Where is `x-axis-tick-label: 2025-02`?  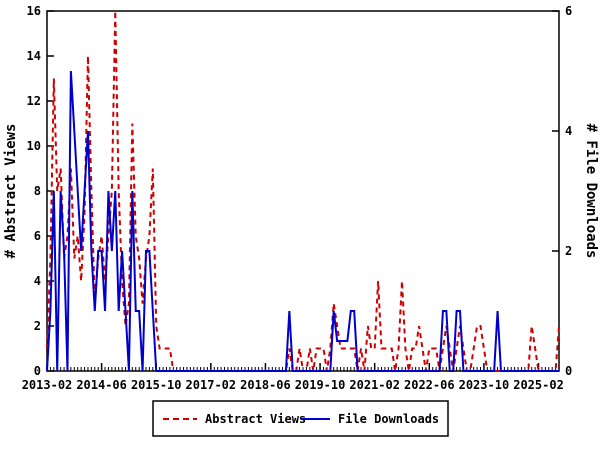 x-axis-tick-label: 2025-02 is located at coordinates (538, 385).